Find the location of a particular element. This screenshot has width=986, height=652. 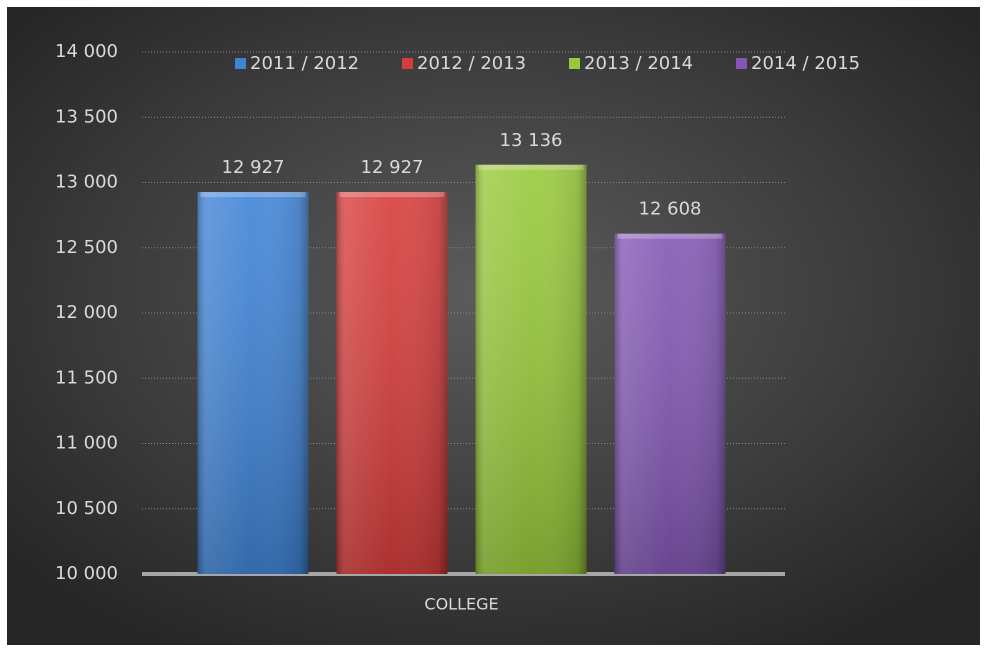

data-label: 12 608 is located at coordinates (670, 209).